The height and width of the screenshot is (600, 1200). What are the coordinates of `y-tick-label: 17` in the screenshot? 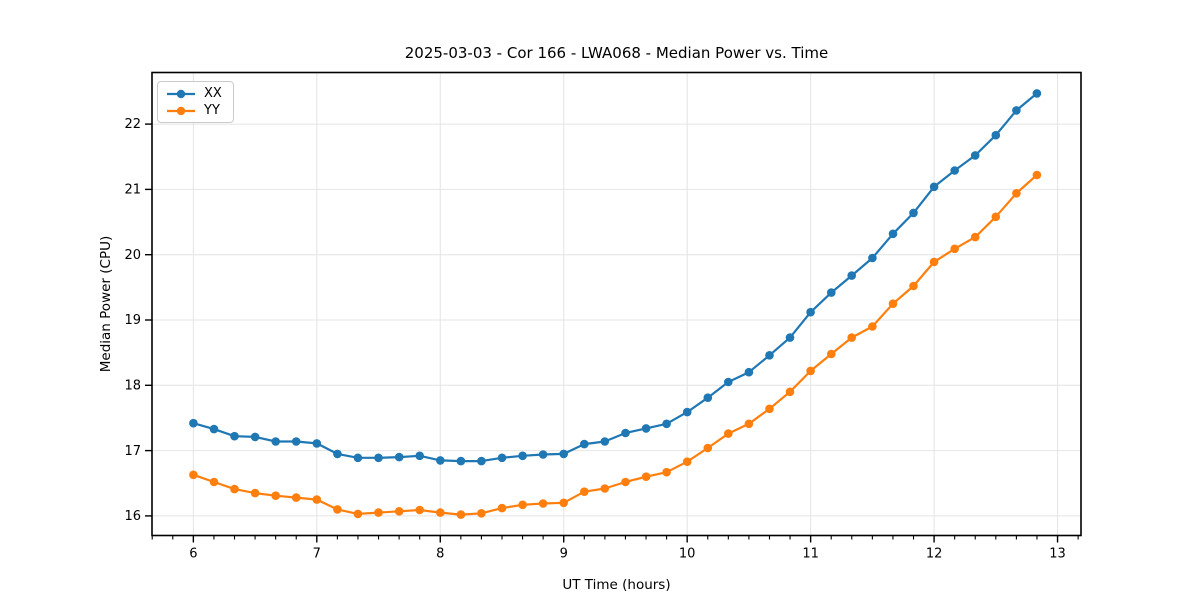 It's located at (132, 451).